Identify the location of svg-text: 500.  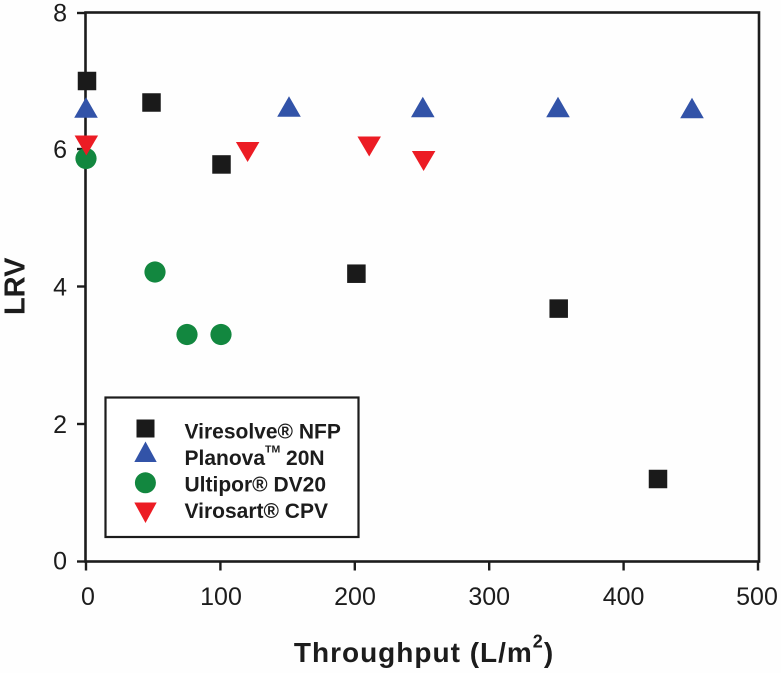
(757, 597).